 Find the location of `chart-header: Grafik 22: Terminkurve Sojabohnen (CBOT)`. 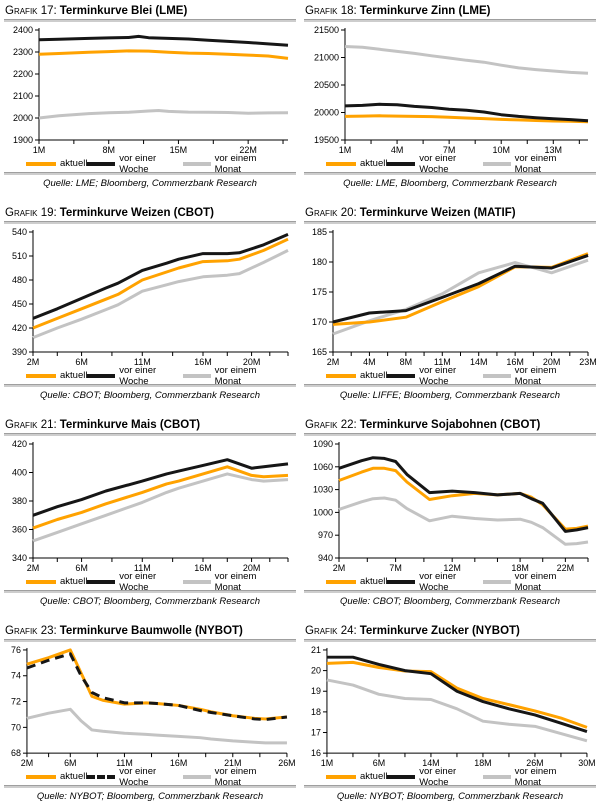

chart-header: Grafik 22: Terminkurve Sojabohnen (CBOT) is located at coordinates (450, 425).